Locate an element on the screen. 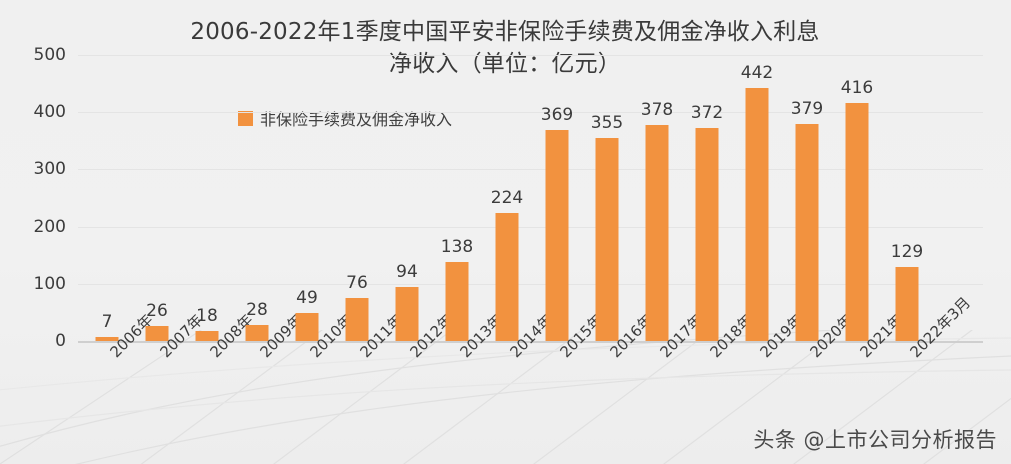  bar-value-label: 28 is located at coordinates (257, 309).